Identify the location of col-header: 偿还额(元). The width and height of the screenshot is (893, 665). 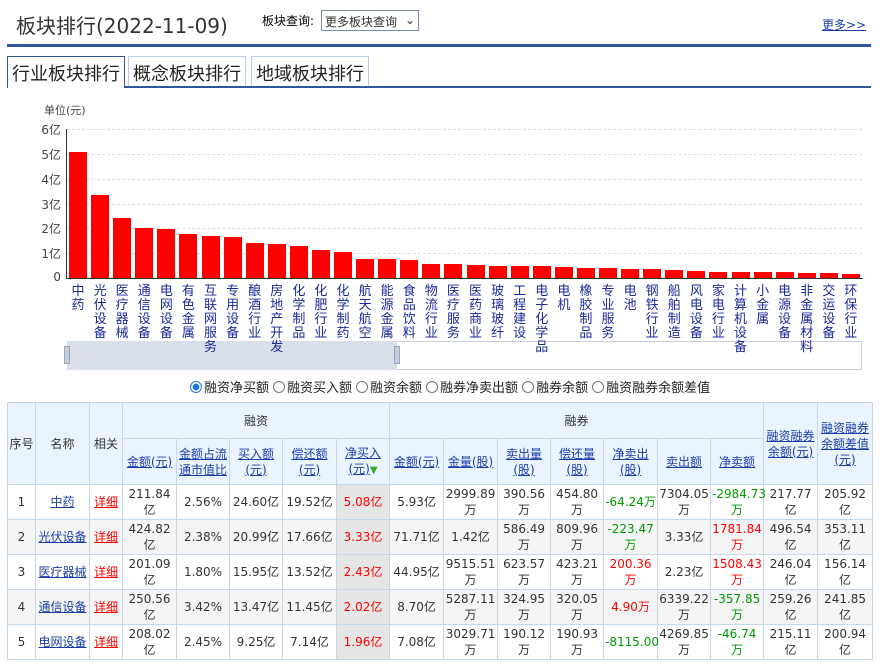
(309, 461).